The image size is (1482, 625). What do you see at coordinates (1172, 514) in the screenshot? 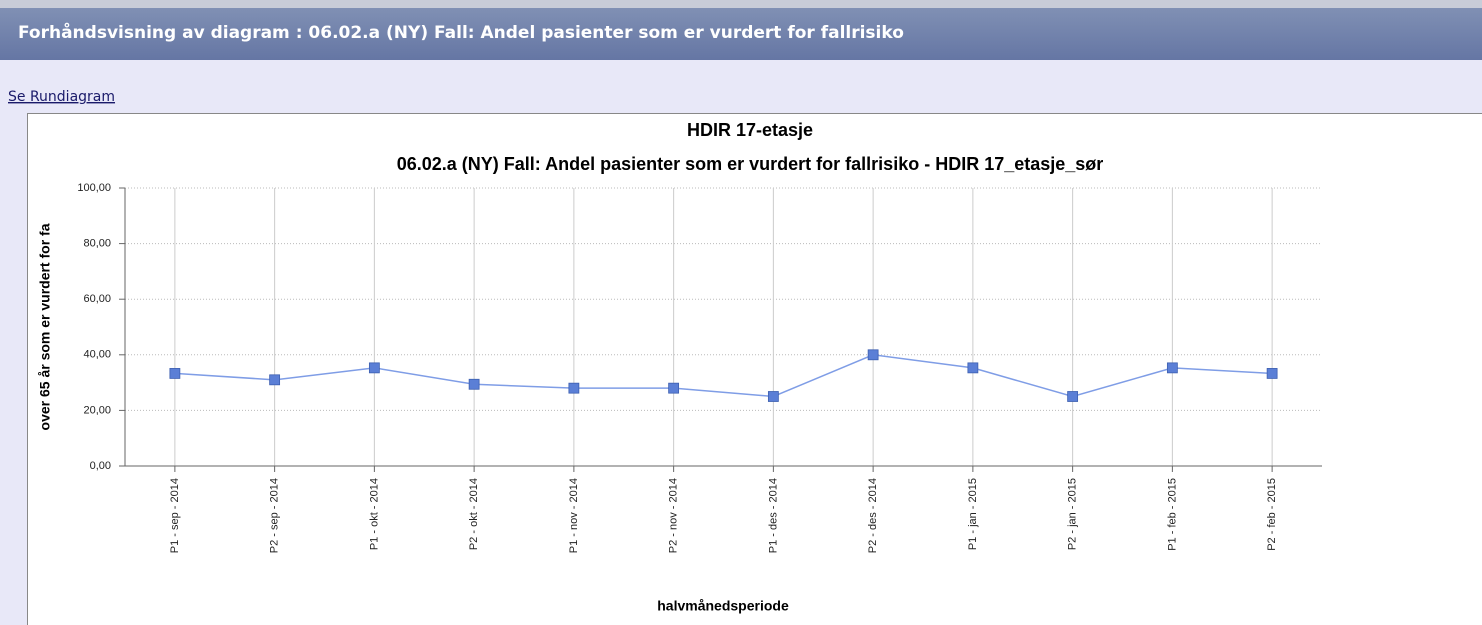
I see `x-tick-label: P1 - feb - 2015` at bounding box center [1172, 514].